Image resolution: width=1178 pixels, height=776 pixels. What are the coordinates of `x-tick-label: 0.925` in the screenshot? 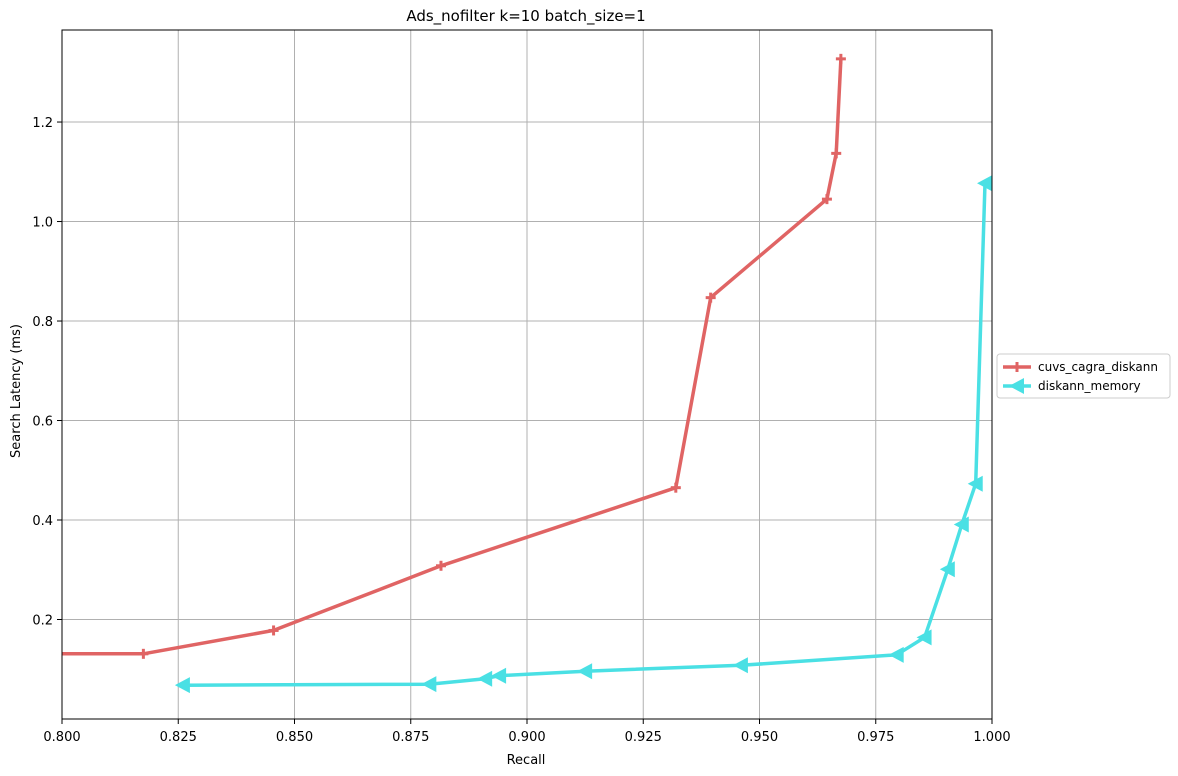 It's located at (643, 737).